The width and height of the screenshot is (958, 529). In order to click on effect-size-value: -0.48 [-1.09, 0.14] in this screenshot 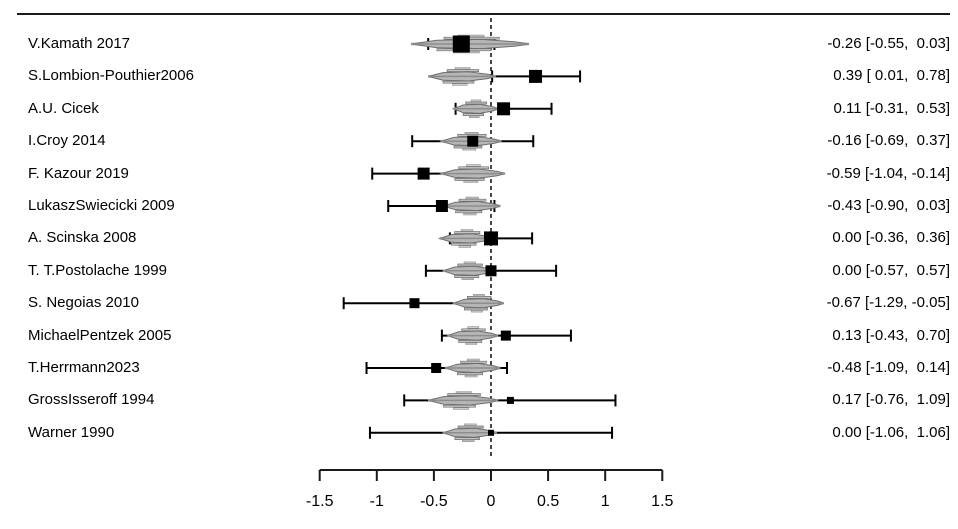, I will do `click(888, 367)`.